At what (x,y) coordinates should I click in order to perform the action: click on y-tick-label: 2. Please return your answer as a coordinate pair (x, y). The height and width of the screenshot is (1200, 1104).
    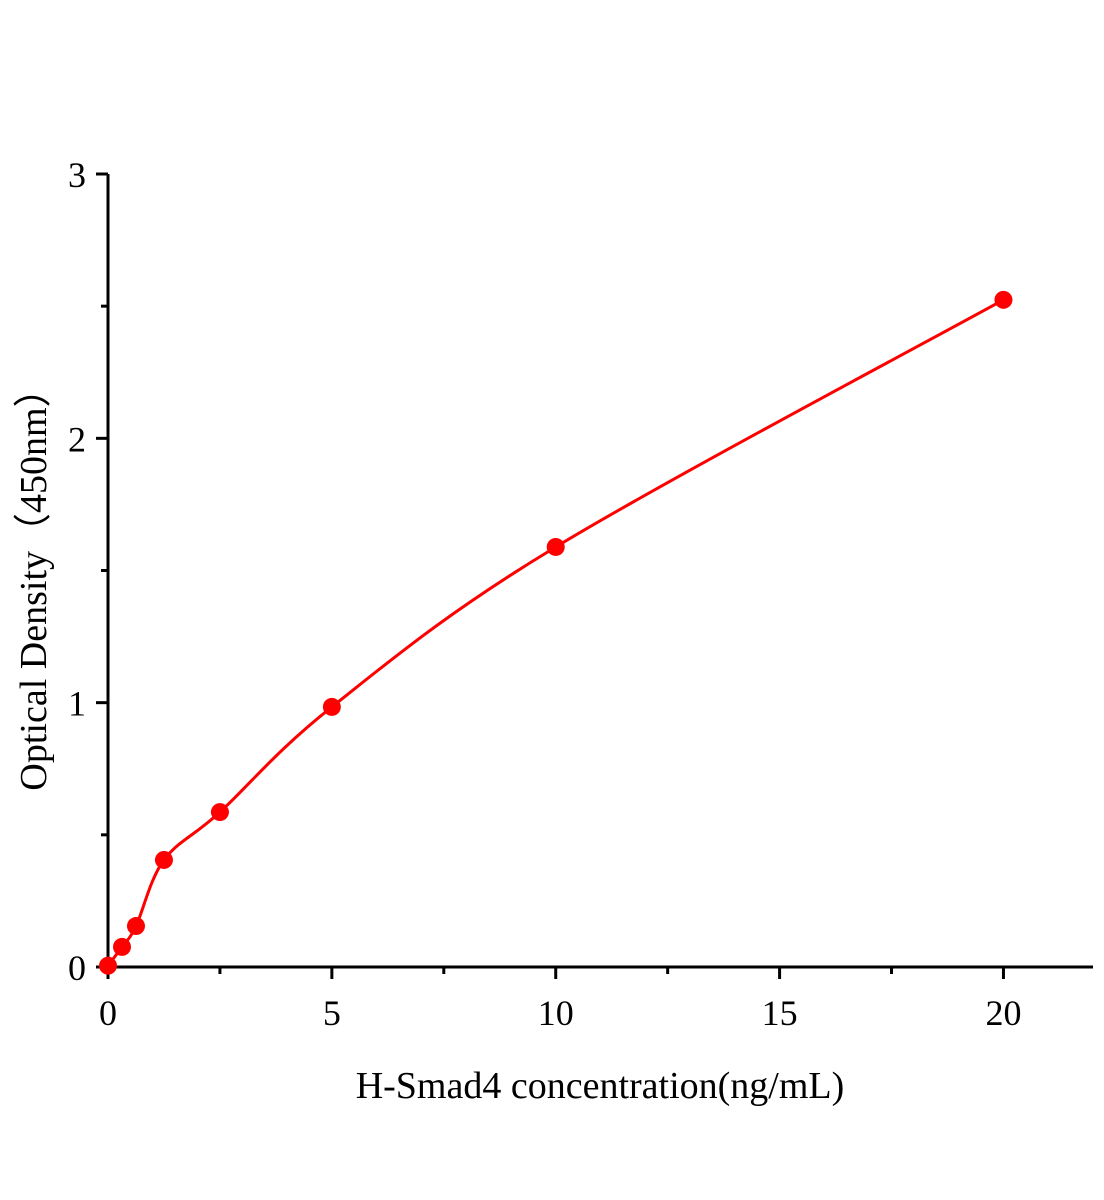
    Looking at the image, I should click on (77, 439).